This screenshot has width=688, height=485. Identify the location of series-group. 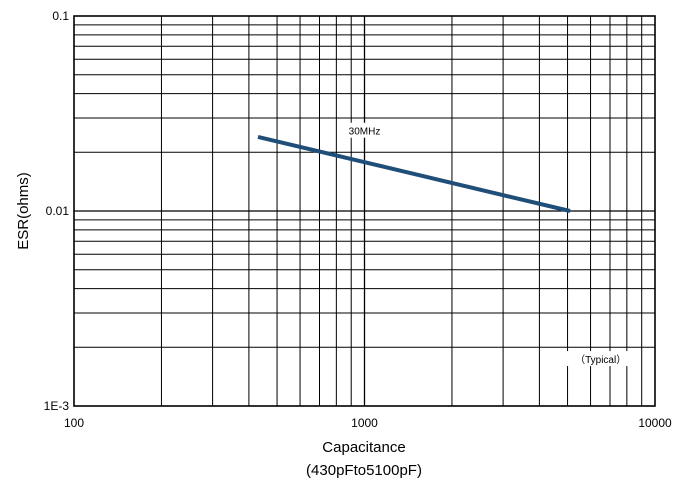
(414, 173).